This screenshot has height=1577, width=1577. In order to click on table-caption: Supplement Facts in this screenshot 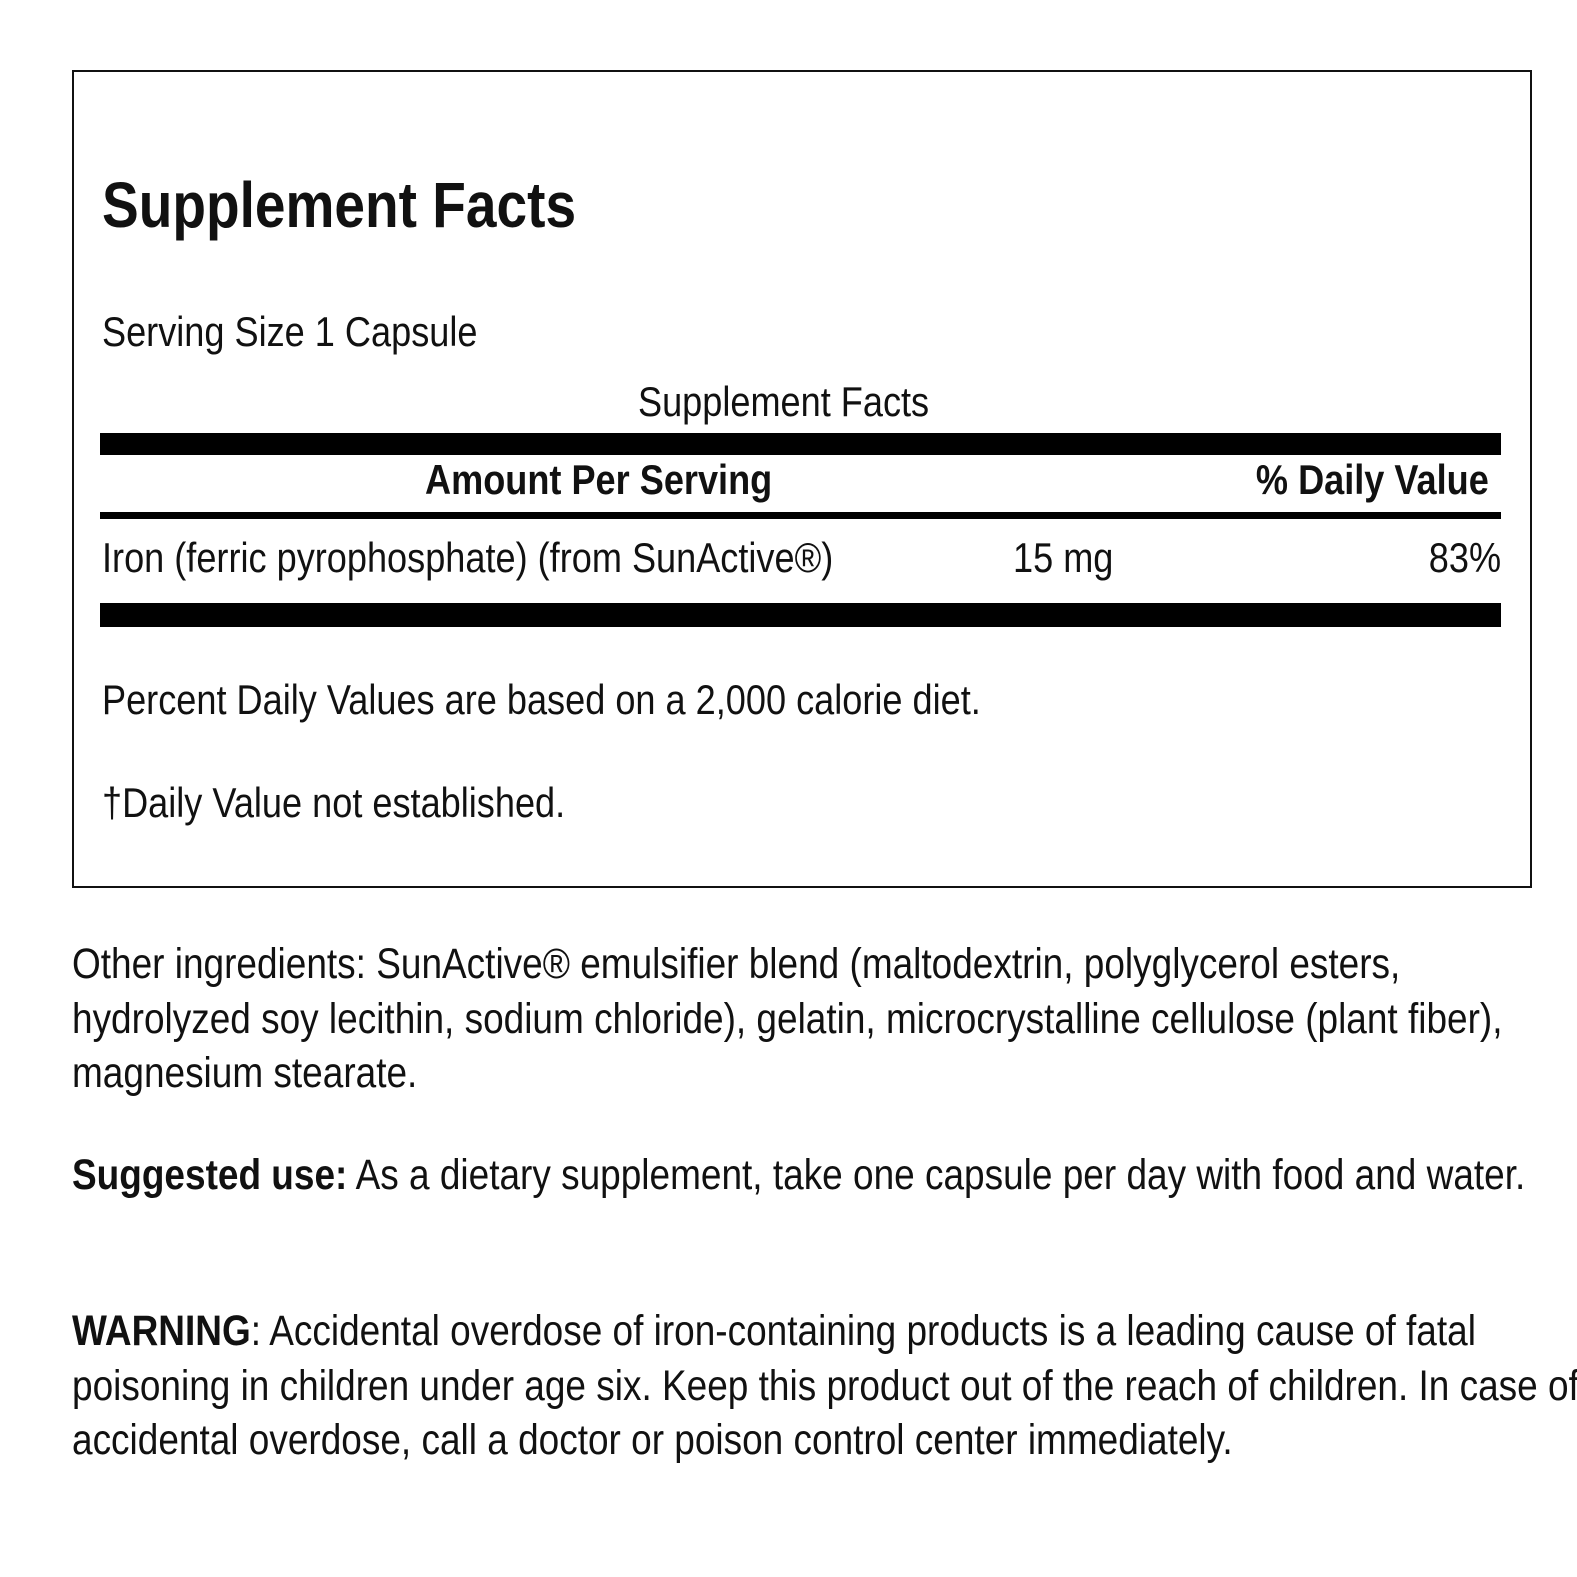, I will do `click(784, 401)`.